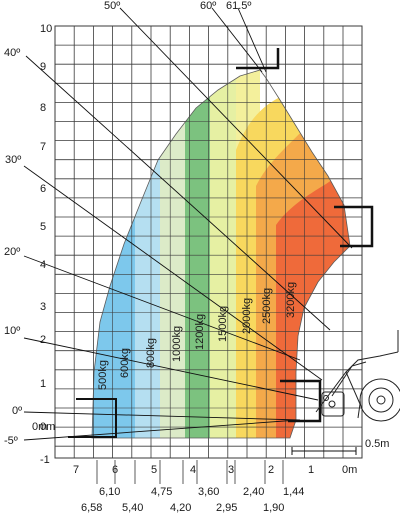 The image size is (400, 526). Describe the element at coordinates (12, 53) in the screenshot. I see `angle-label: 40º` at that location.